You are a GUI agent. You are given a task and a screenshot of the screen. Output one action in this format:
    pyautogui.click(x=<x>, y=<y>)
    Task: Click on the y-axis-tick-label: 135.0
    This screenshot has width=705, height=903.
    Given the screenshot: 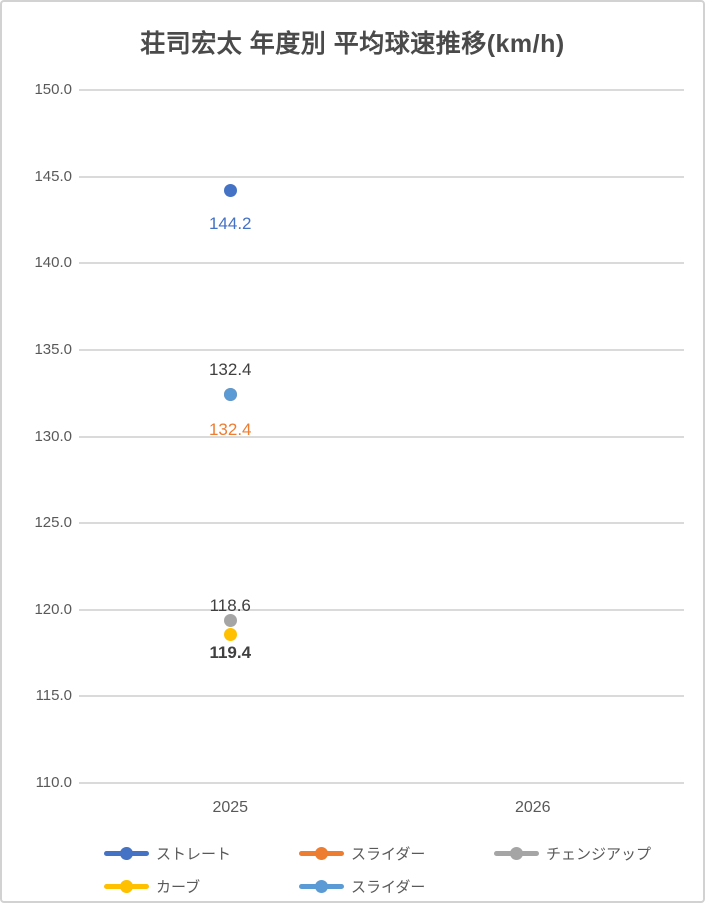 What is the action you would take?
    pyautogui.click(x=53, y=349)
    